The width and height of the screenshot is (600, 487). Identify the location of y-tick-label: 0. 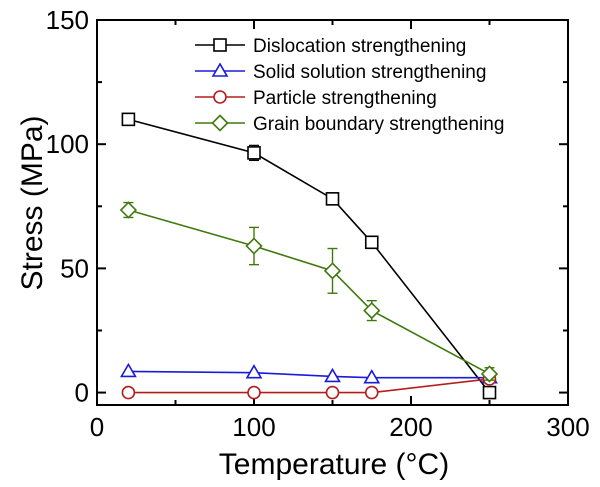
(82, 393).